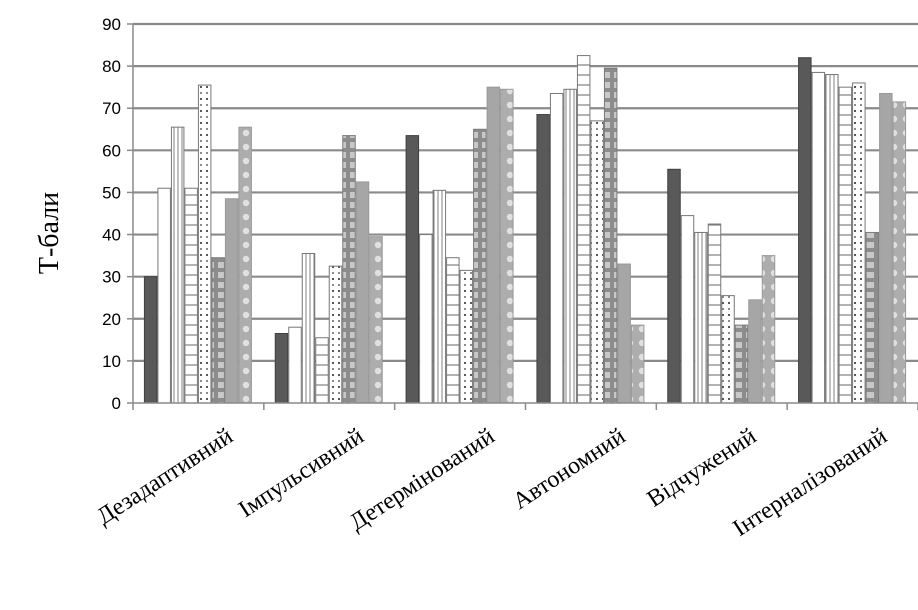  Describe the element at coordinates (702, 467) in the screenshot. I see `x-category-label: Відчужений` at that location.